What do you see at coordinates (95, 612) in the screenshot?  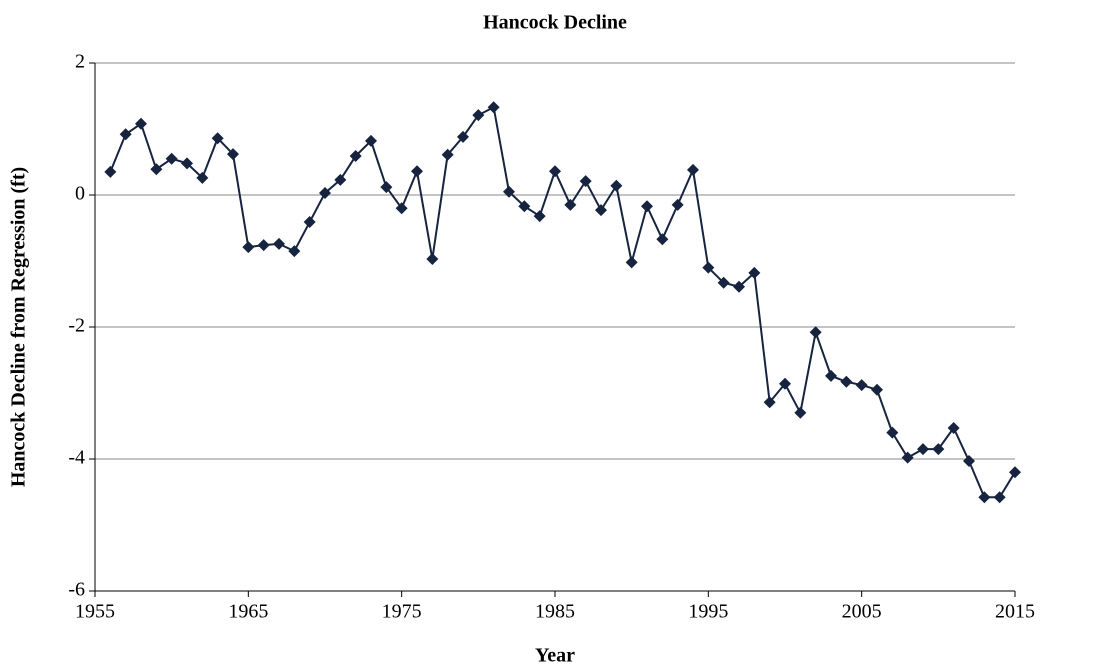 I see `x-tick-label: 1955` at bounding box center [95, 612].